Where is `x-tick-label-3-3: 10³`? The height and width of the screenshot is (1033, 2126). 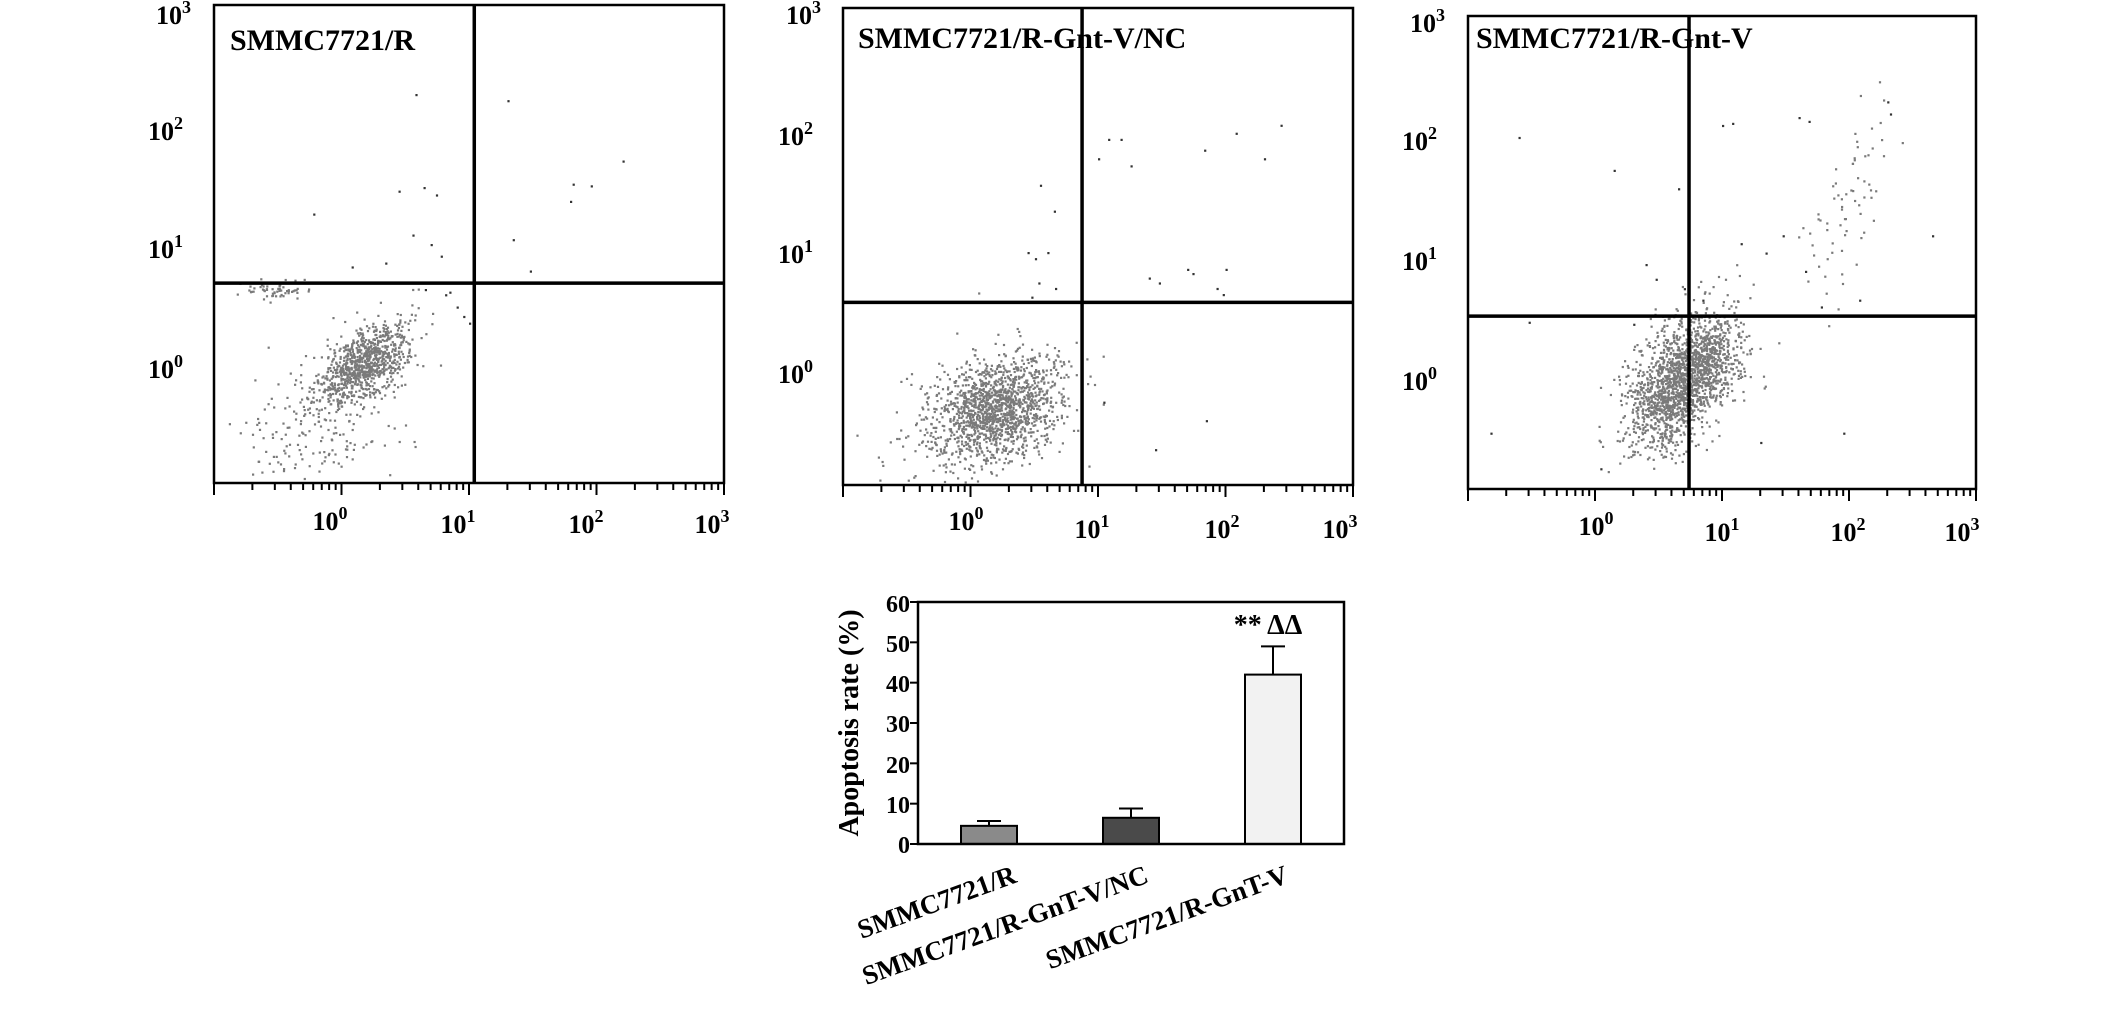 x-tick-label-3-3: 10³ is located at coordinates (1962, 530).